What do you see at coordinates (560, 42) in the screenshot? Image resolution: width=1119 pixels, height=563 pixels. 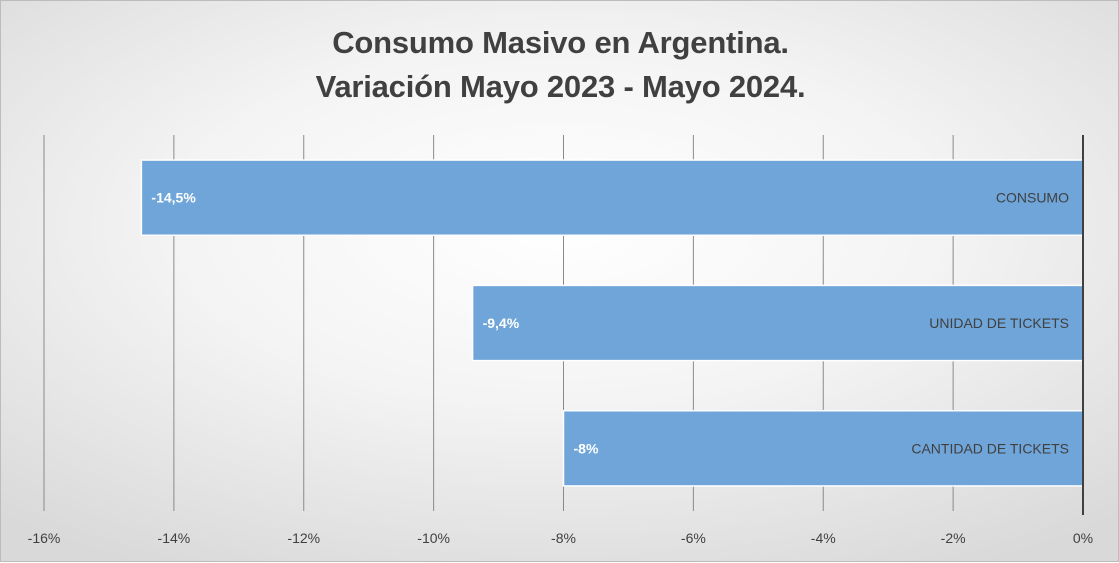 I see `chart-title-line-1: Consumo Masivo en Argentina.` at bounding box center [560, 42].